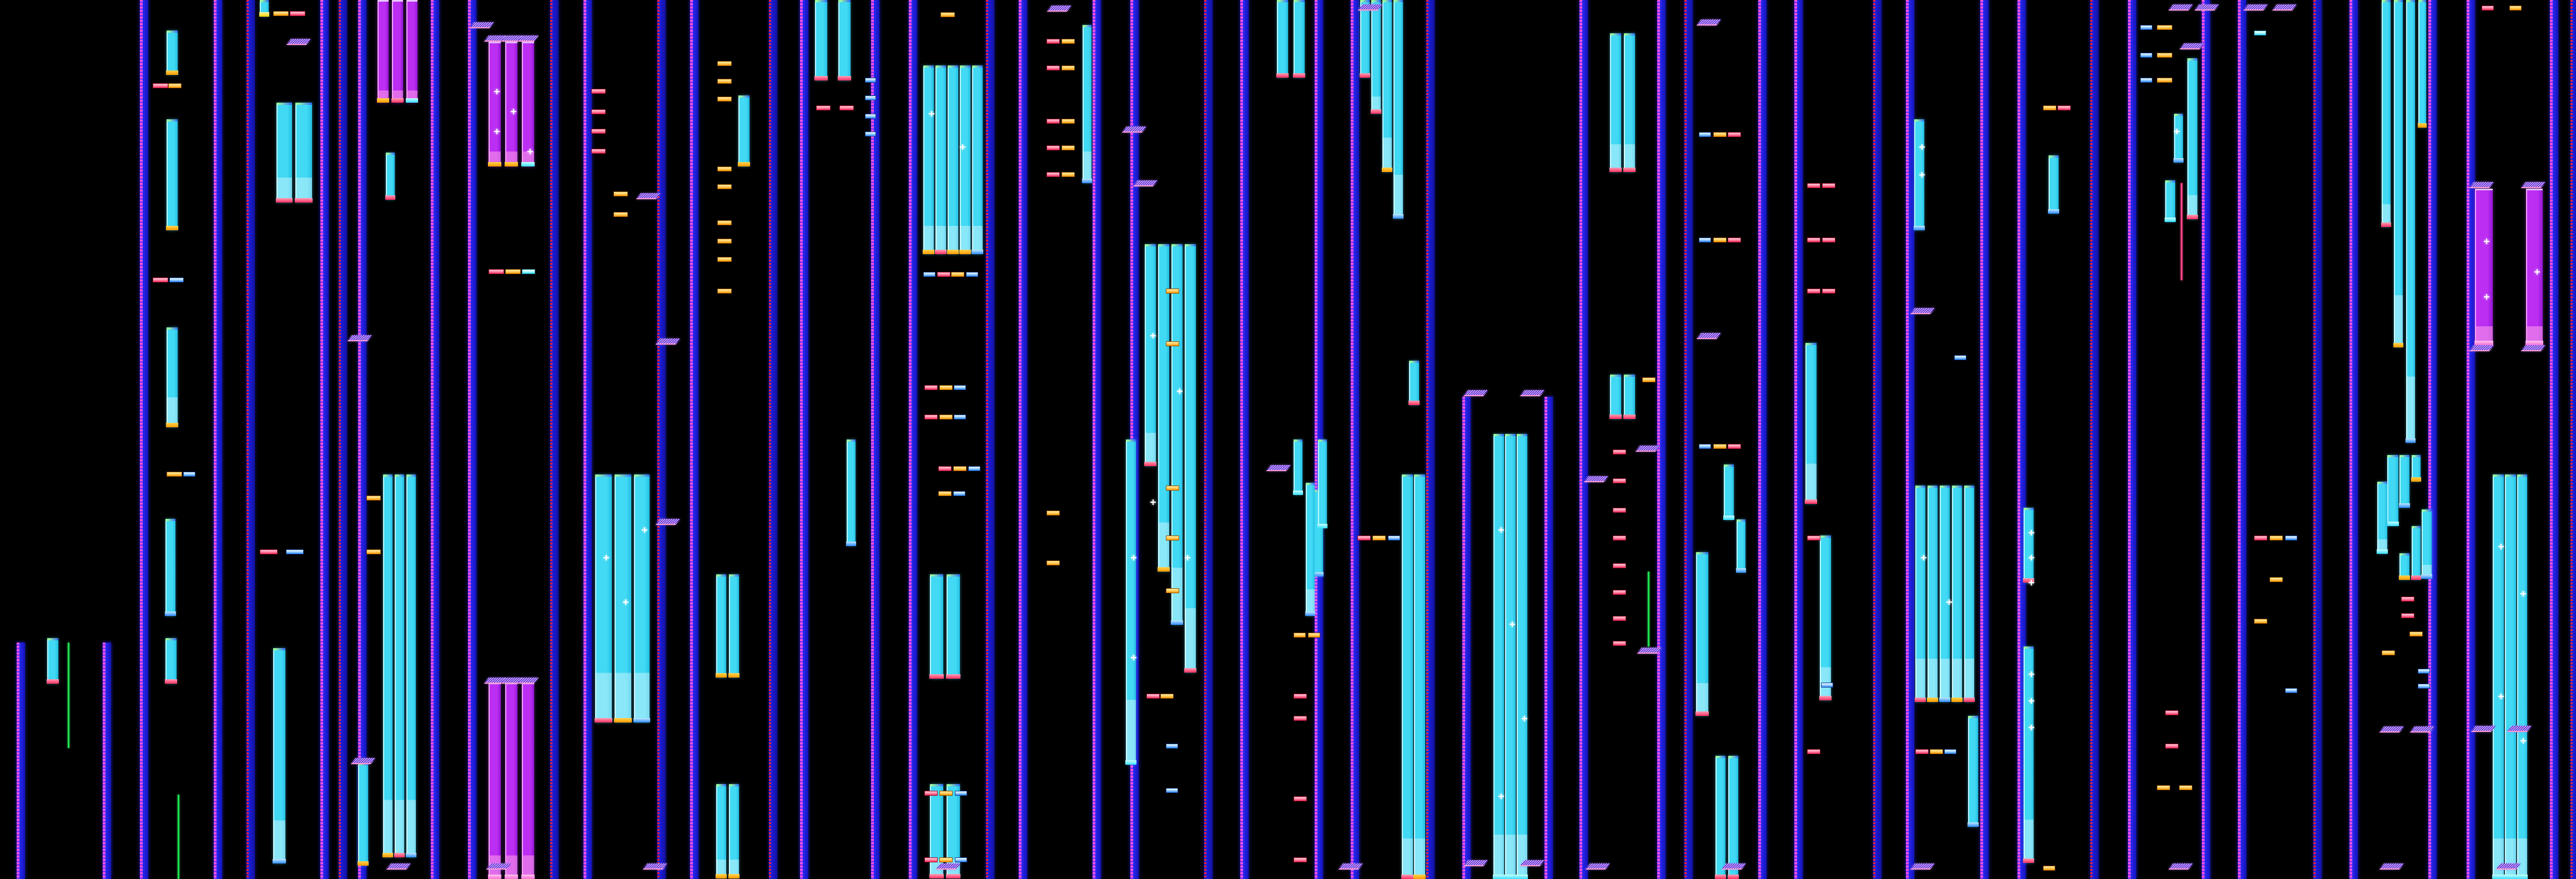 Image resolution: width=2576 pixels, height=879 pixels. Describe the element at coordinates (512, 781) in the screenshot. I see `macro-column` at that location.